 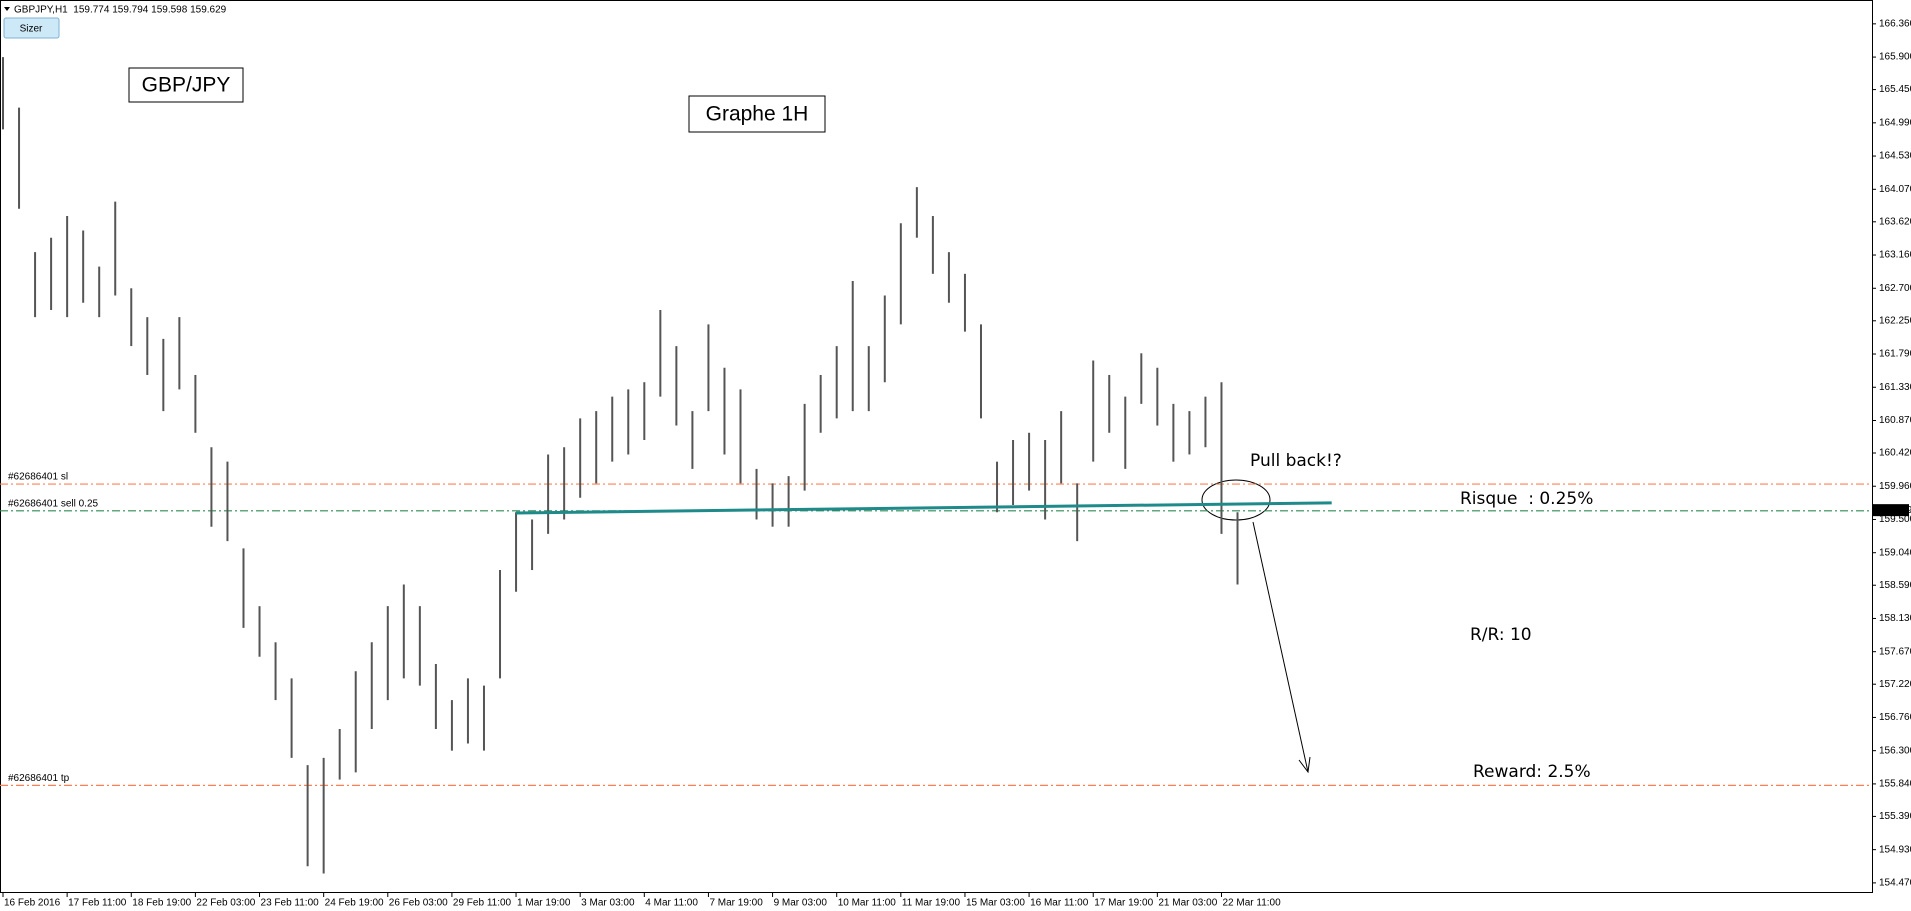 What do you see at coordinates (995, 903) in the screenshot?
I see `x-tick-label: 15 Mar 03:00` at bounding box center [995, 903].